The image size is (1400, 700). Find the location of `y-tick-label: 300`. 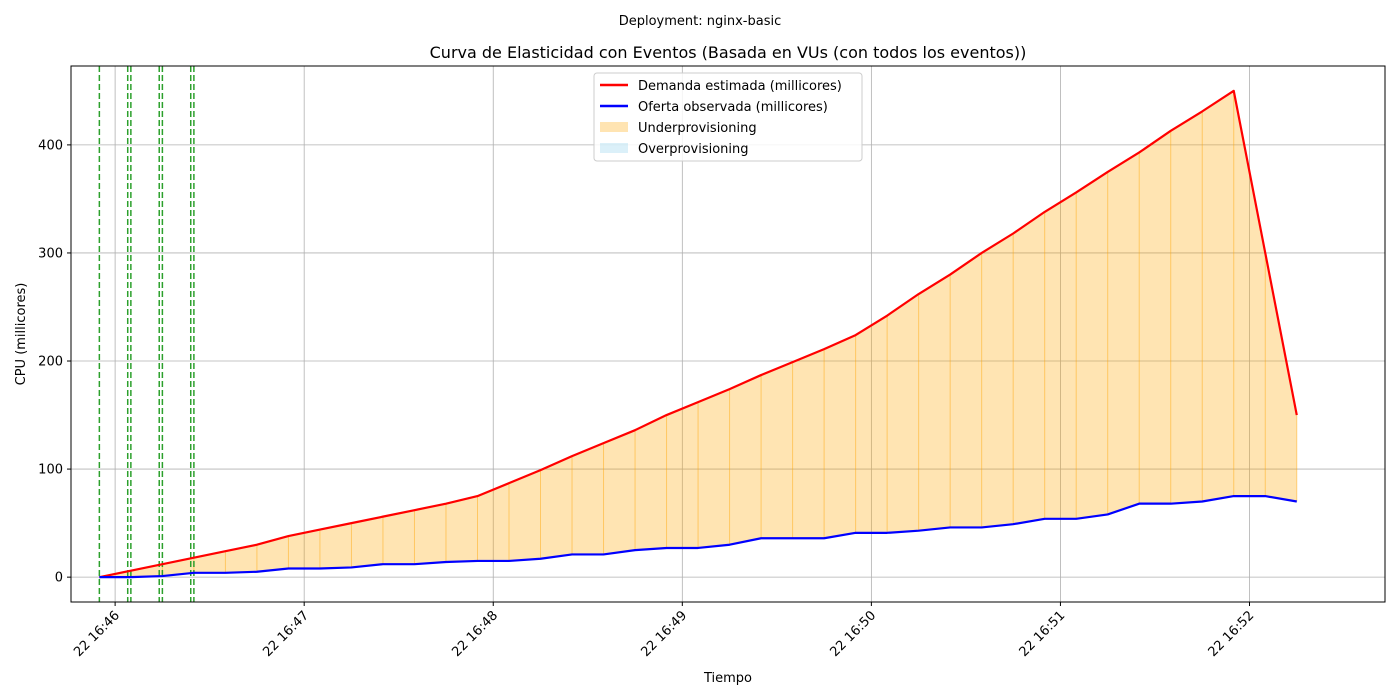

y-tick-label: 300 is located at coordinates (50, 253).